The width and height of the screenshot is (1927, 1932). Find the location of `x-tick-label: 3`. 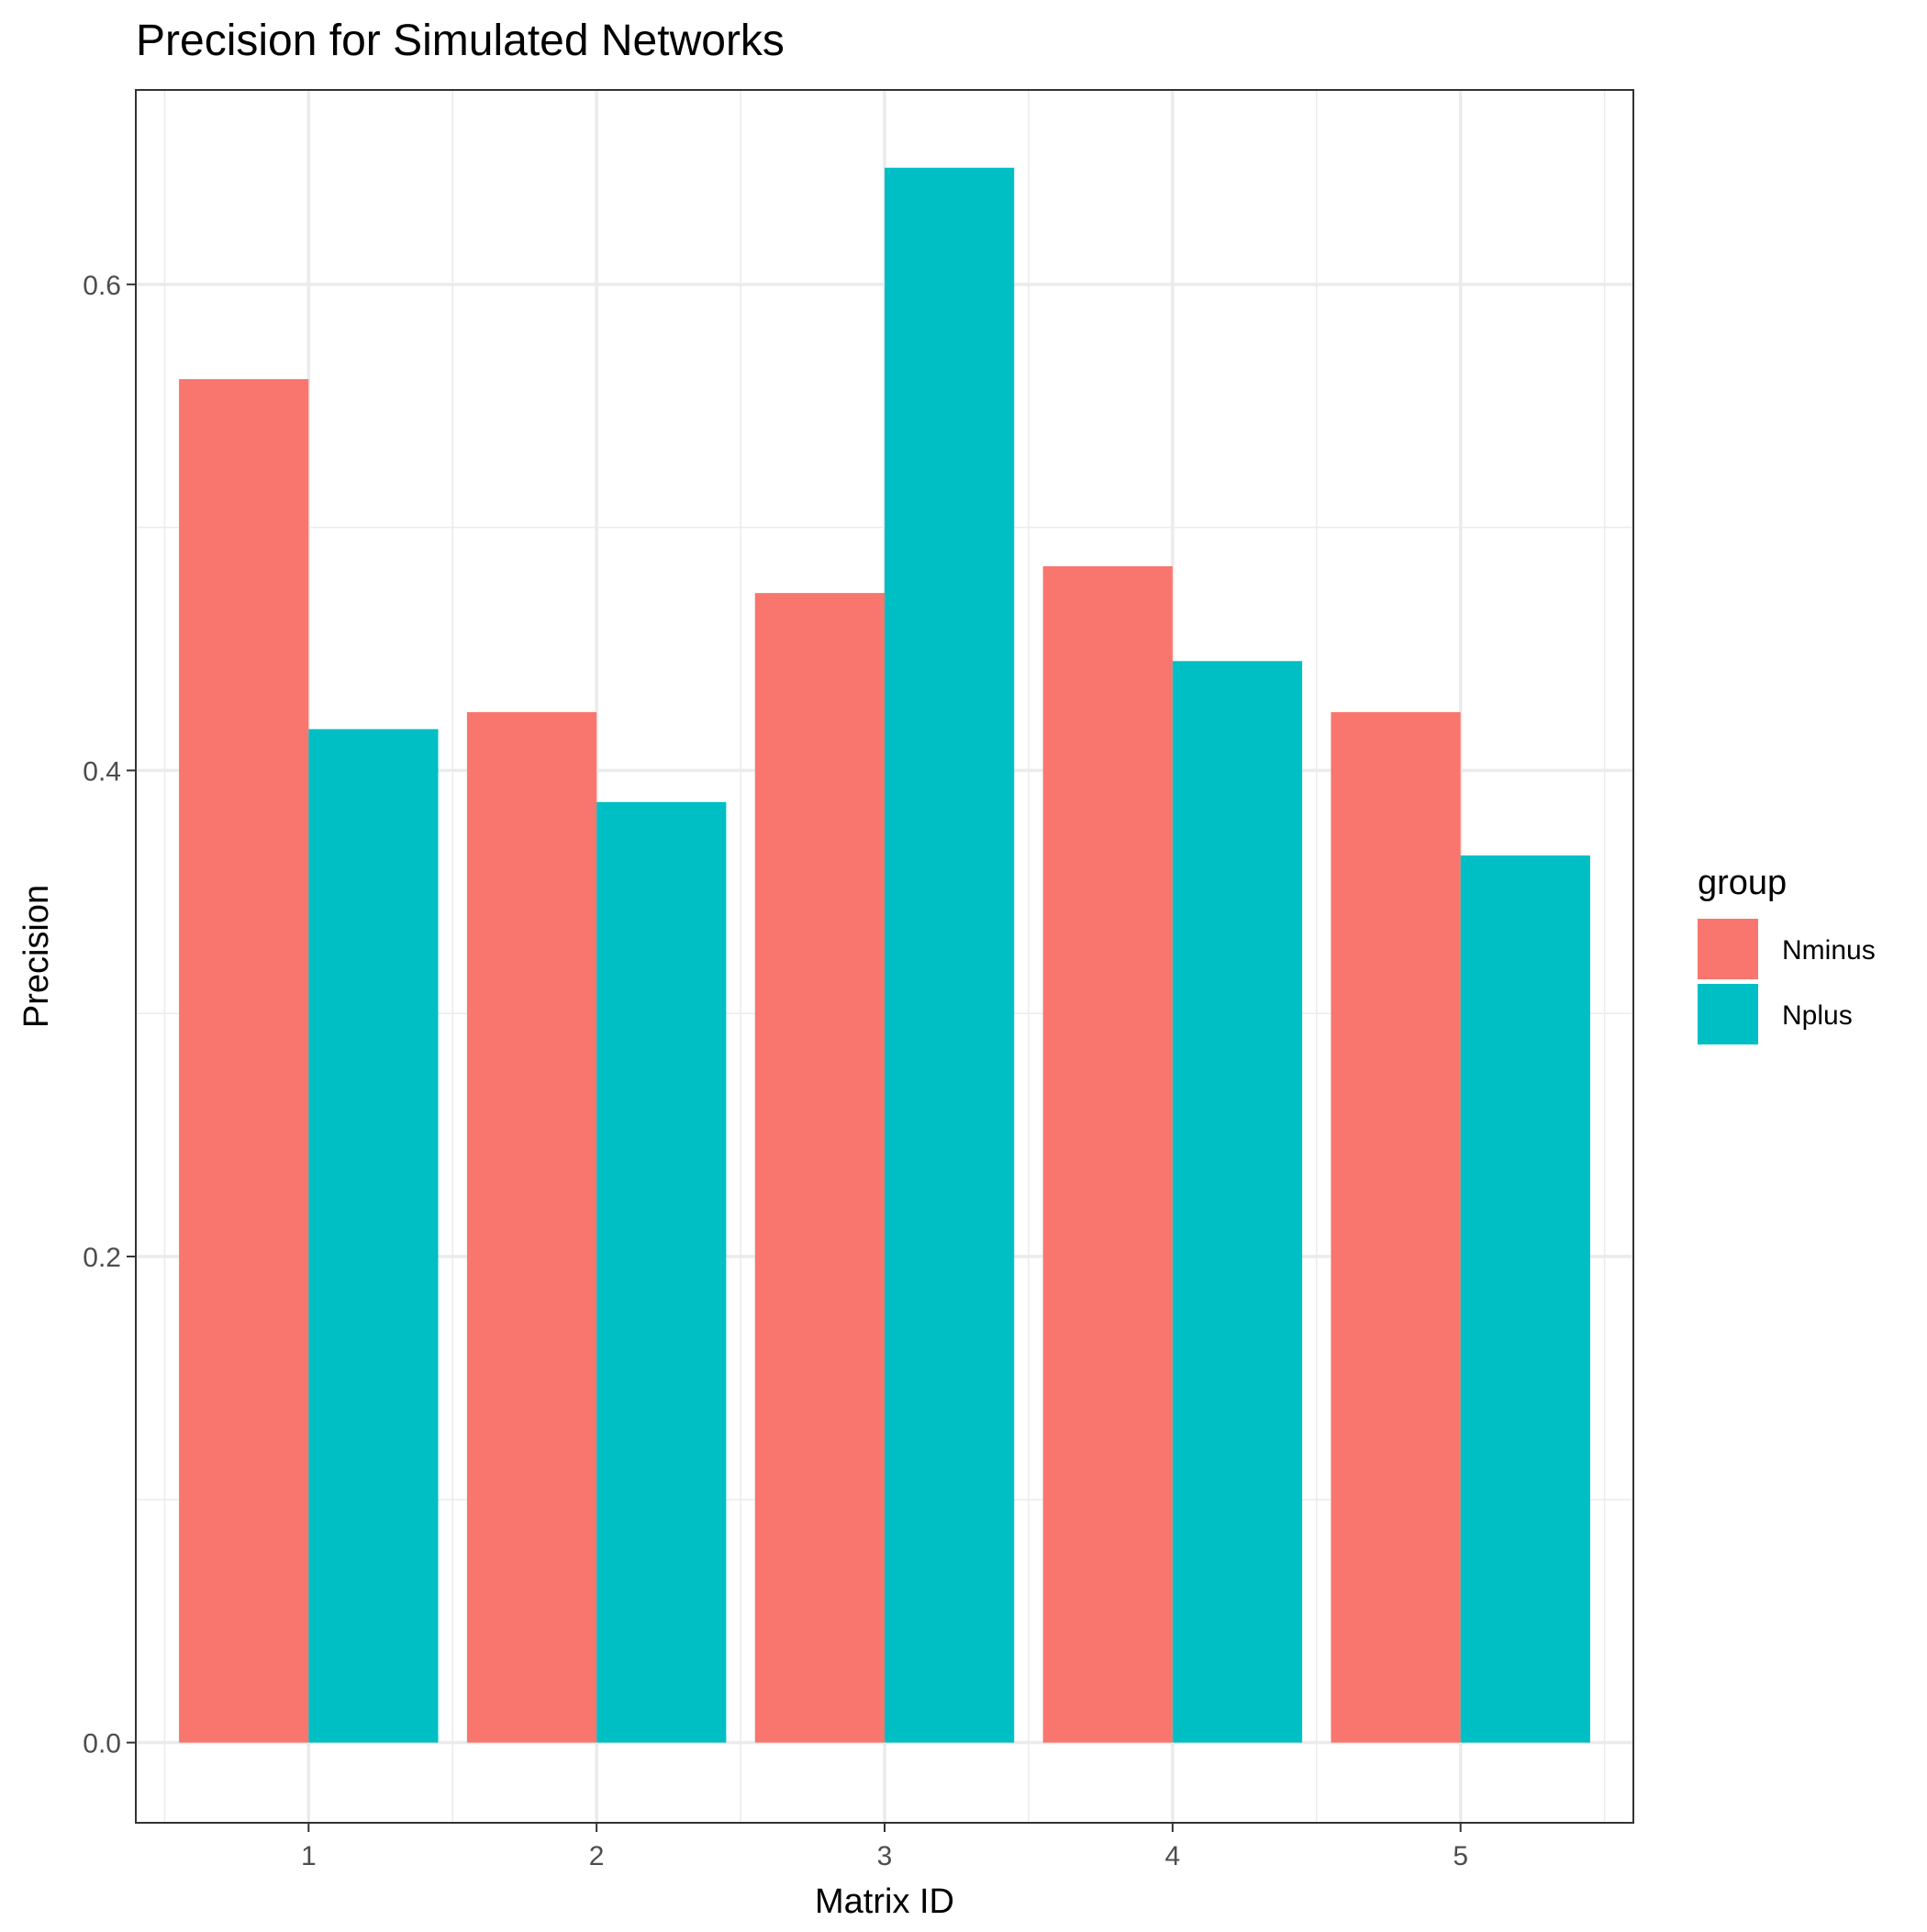

x-tick-label: 3 is located at coordinates (885, 1856).